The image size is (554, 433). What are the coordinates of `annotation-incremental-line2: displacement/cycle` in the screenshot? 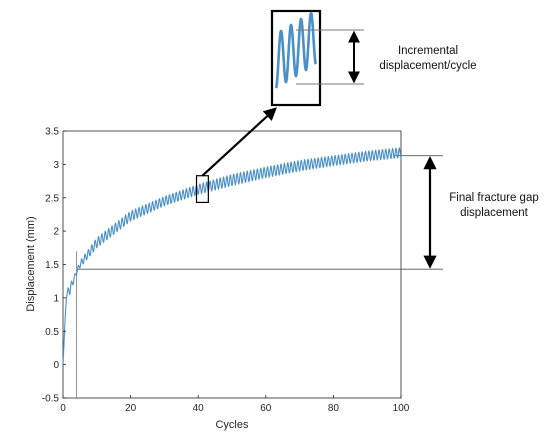 It's located at (427, 66).